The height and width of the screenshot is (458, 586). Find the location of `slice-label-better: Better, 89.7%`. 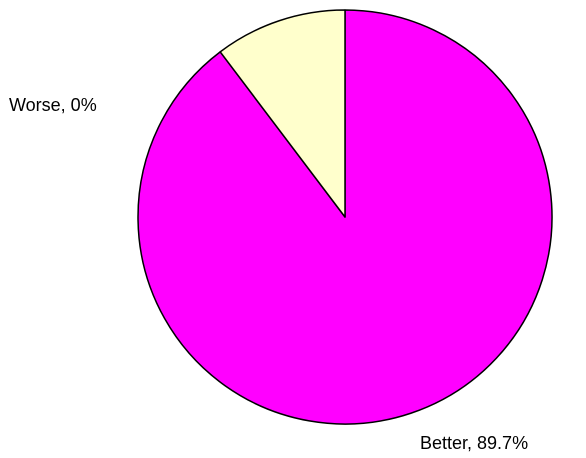

slice-label-better: Better, 89.7% is located at coordinates (474, 443).